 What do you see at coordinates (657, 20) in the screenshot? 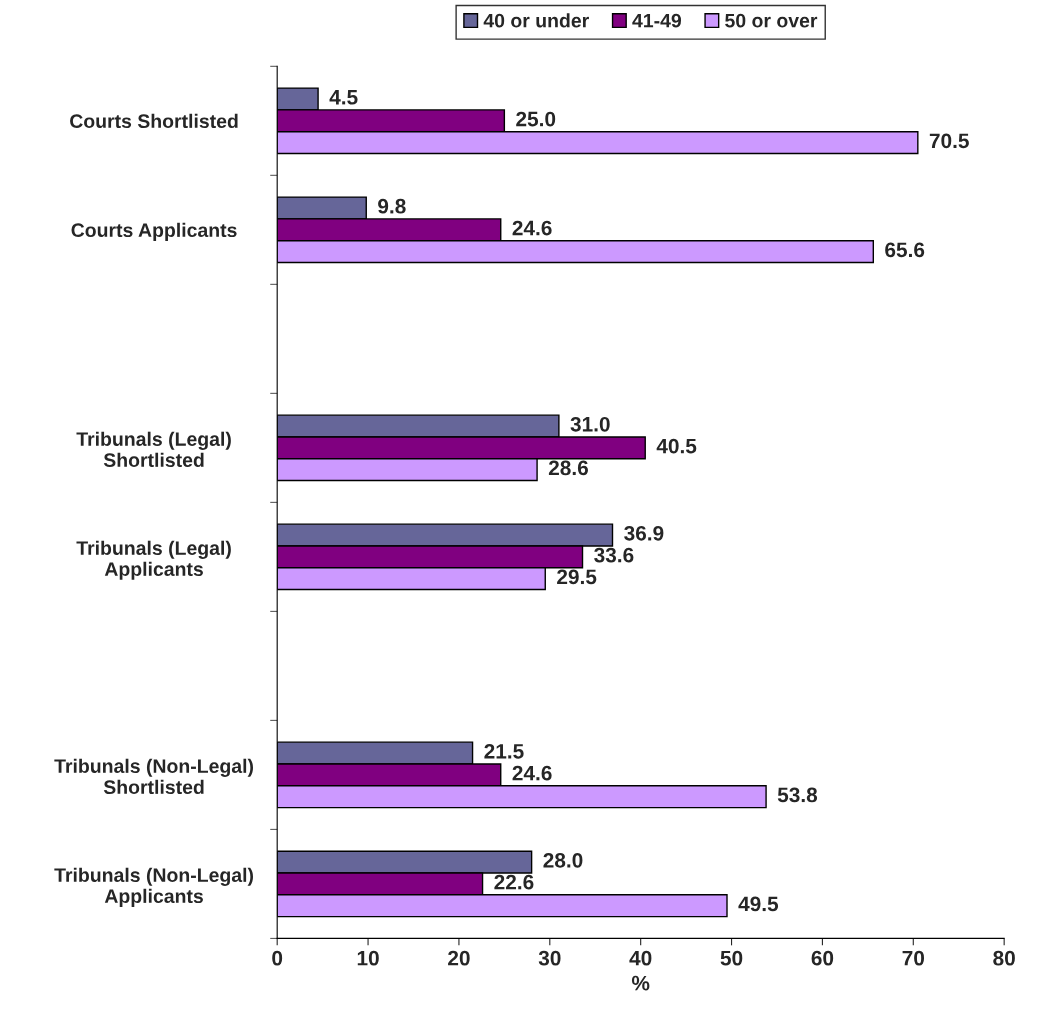
I see `legend-label: 41-49` at bounding box center [657, 20].